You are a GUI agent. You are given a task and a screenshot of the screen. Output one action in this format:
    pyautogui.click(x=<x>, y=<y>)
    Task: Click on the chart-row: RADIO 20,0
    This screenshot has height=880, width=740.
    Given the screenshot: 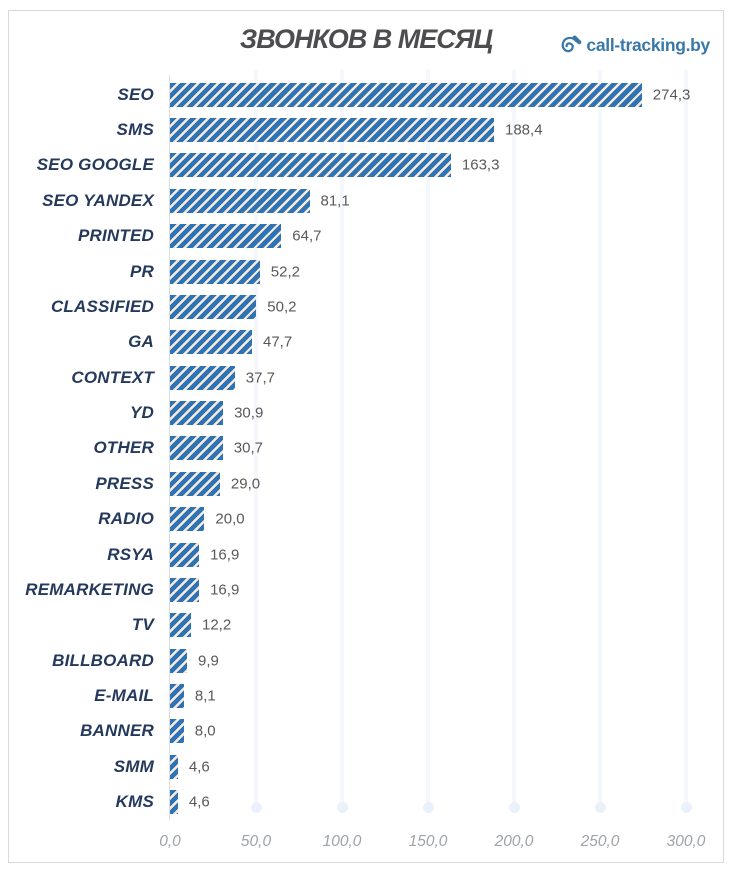 What is the action you would take?
    pyautogui.click(x=366, y=519)
    